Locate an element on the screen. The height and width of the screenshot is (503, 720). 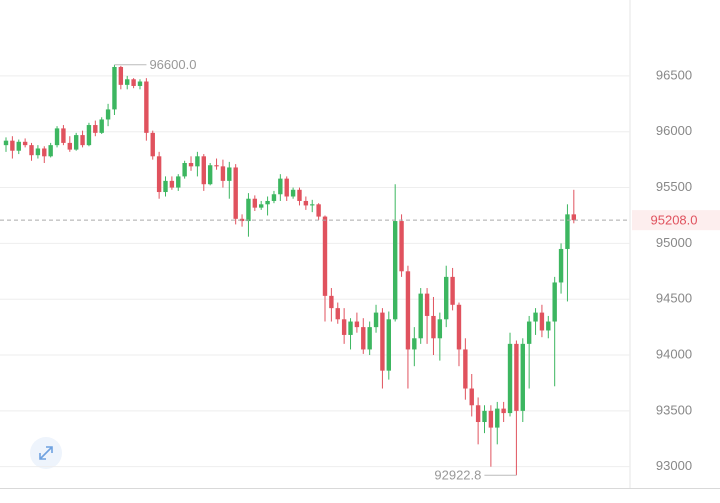
last-price-label: 95208.0 is located at coordinates (674, 220).